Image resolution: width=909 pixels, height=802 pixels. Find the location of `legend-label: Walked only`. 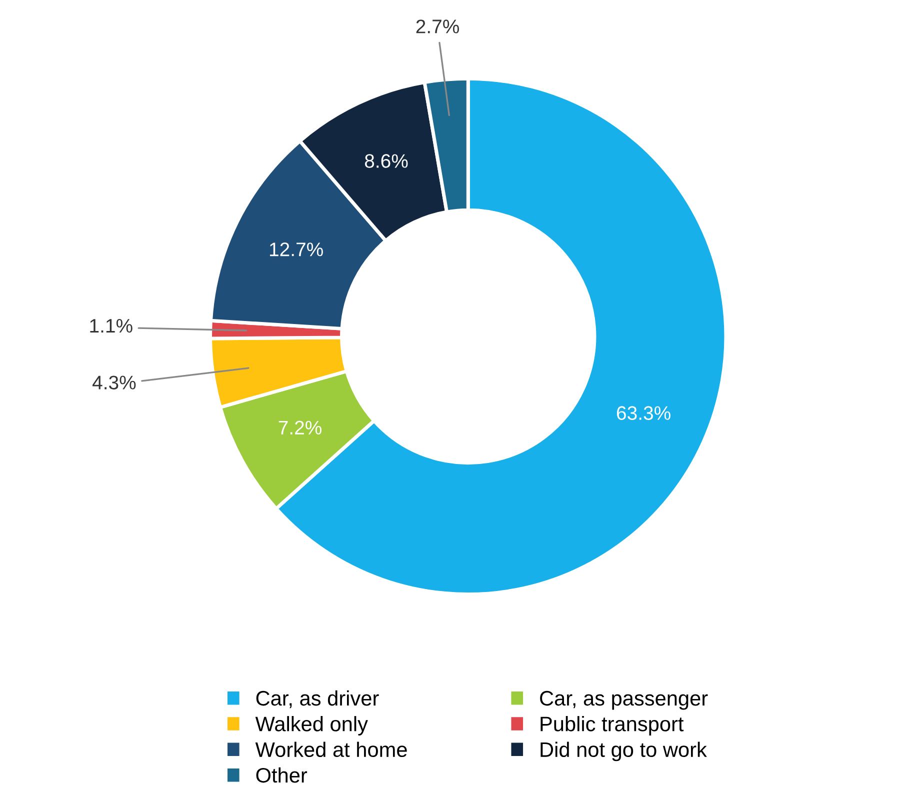

legend-label: Walked only is located at coordinates (311, 726).